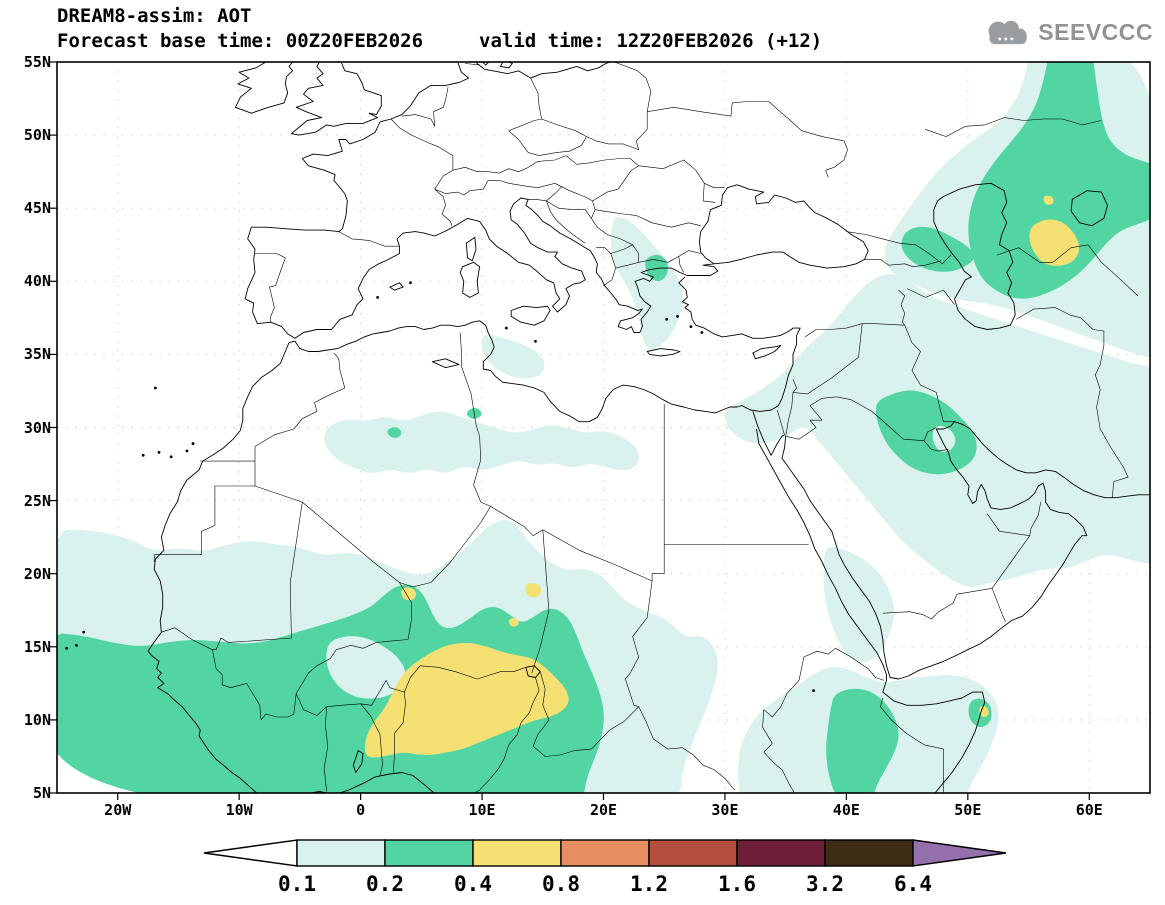  What do you see at coordinates (1095, 31) in the screenshot?
I see `logo-text: SEEVCCC` at bounding box center [1095, 31].